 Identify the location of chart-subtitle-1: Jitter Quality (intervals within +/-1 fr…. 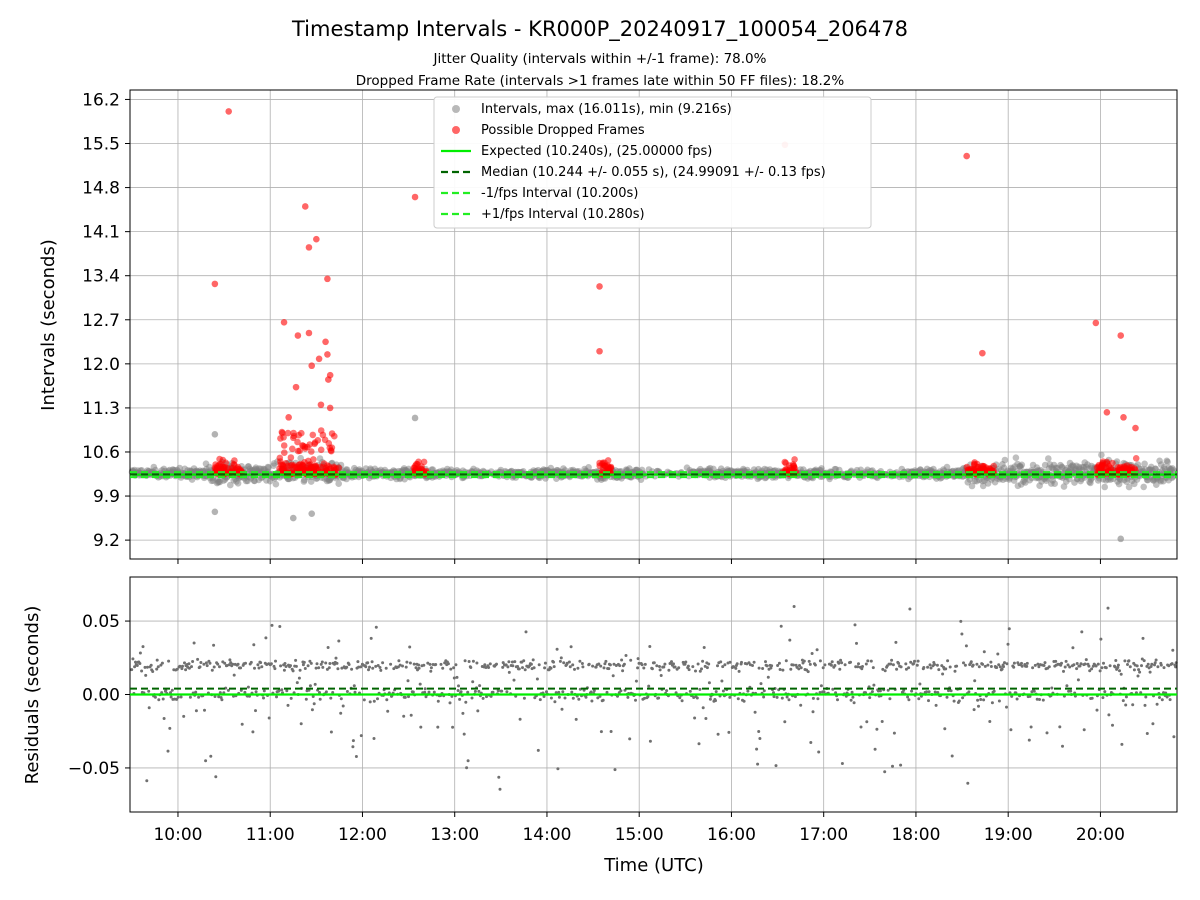
(600, 59).